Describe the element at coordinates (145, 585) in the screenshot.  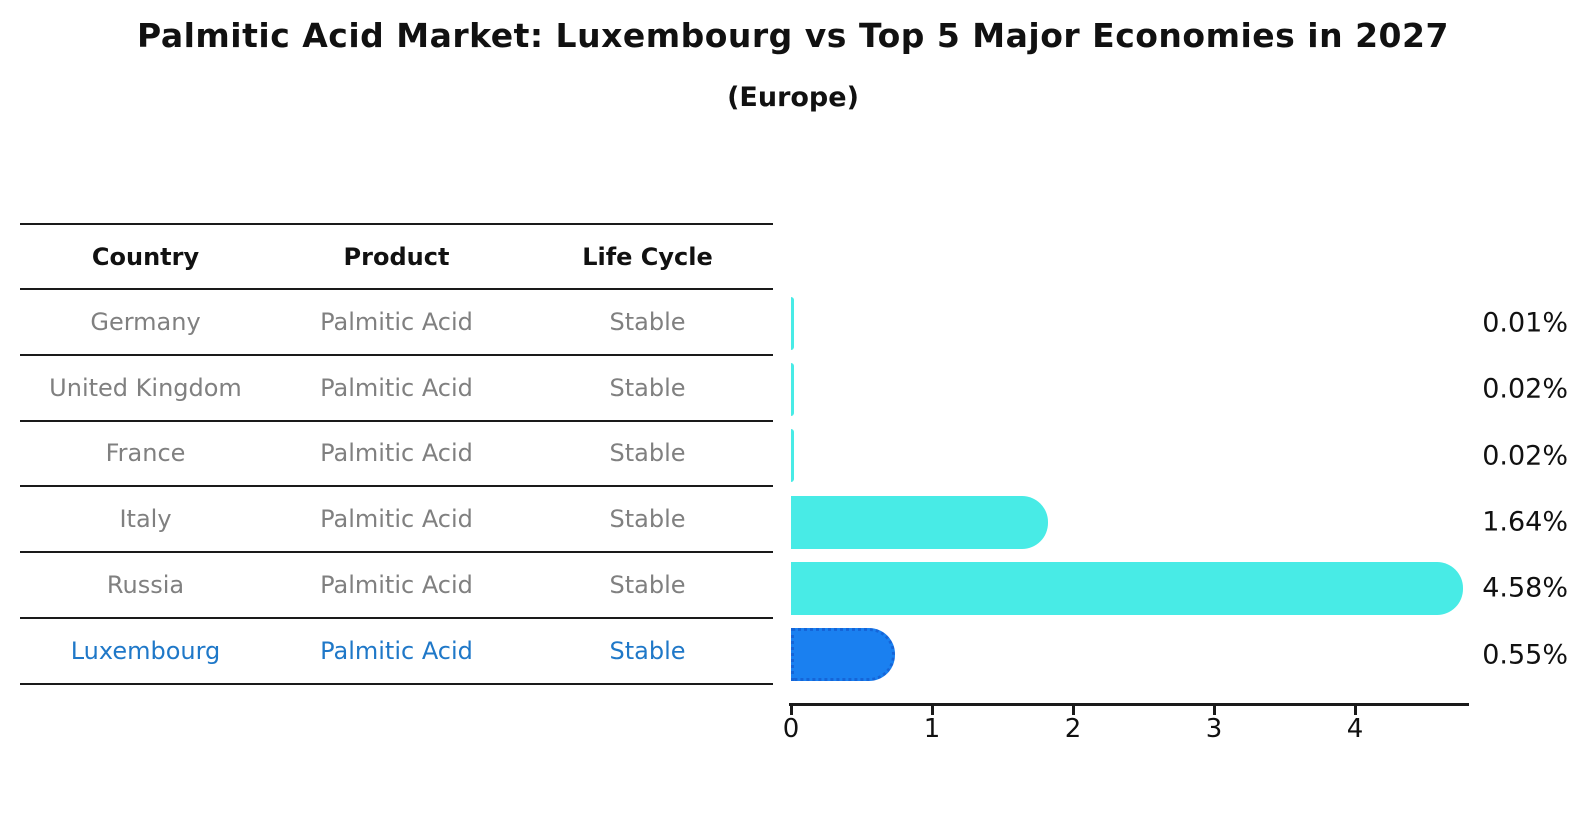
I see `cell-country: Russia` at that location.